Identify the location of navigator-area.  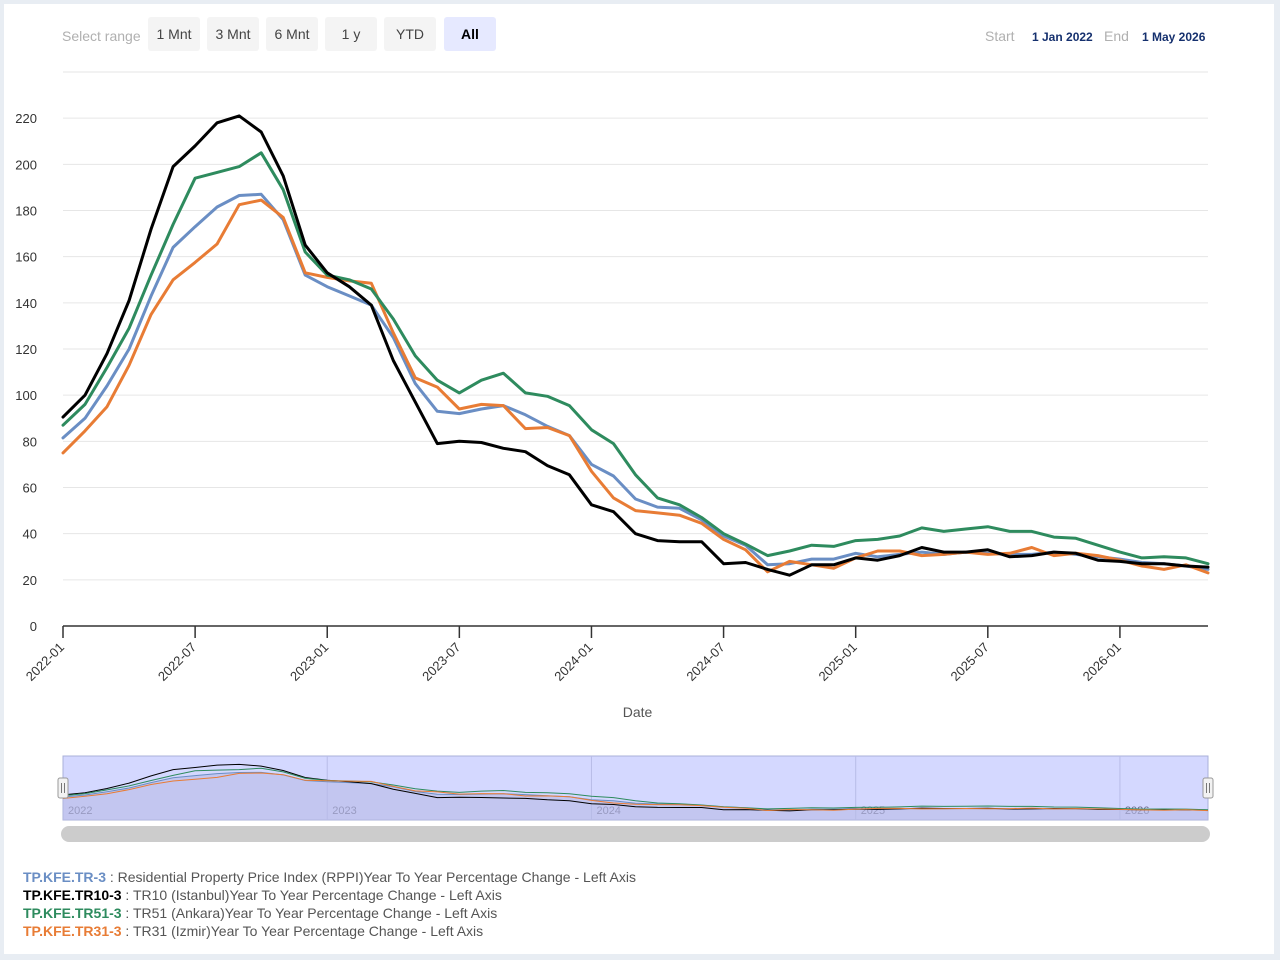
(635, 796).